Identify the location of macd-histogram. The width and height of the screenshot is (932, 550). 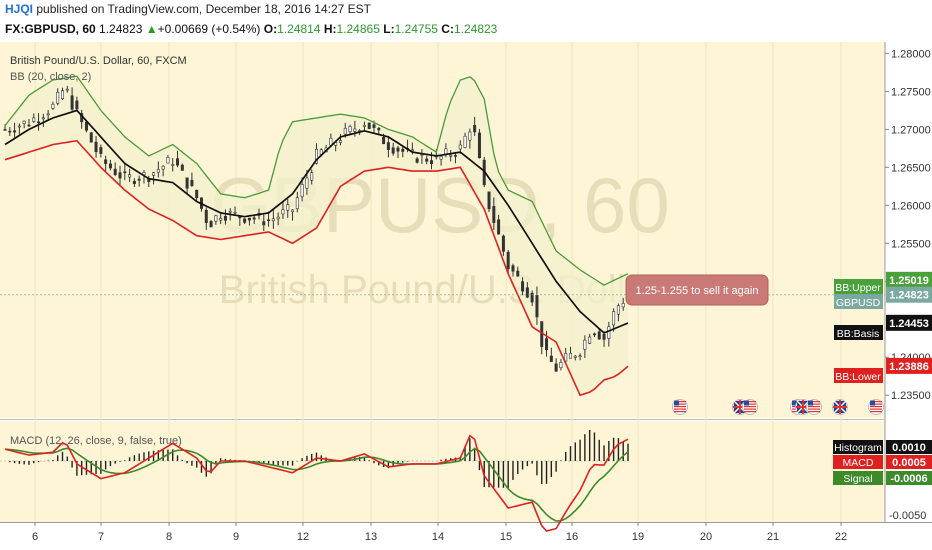
(319, 458).